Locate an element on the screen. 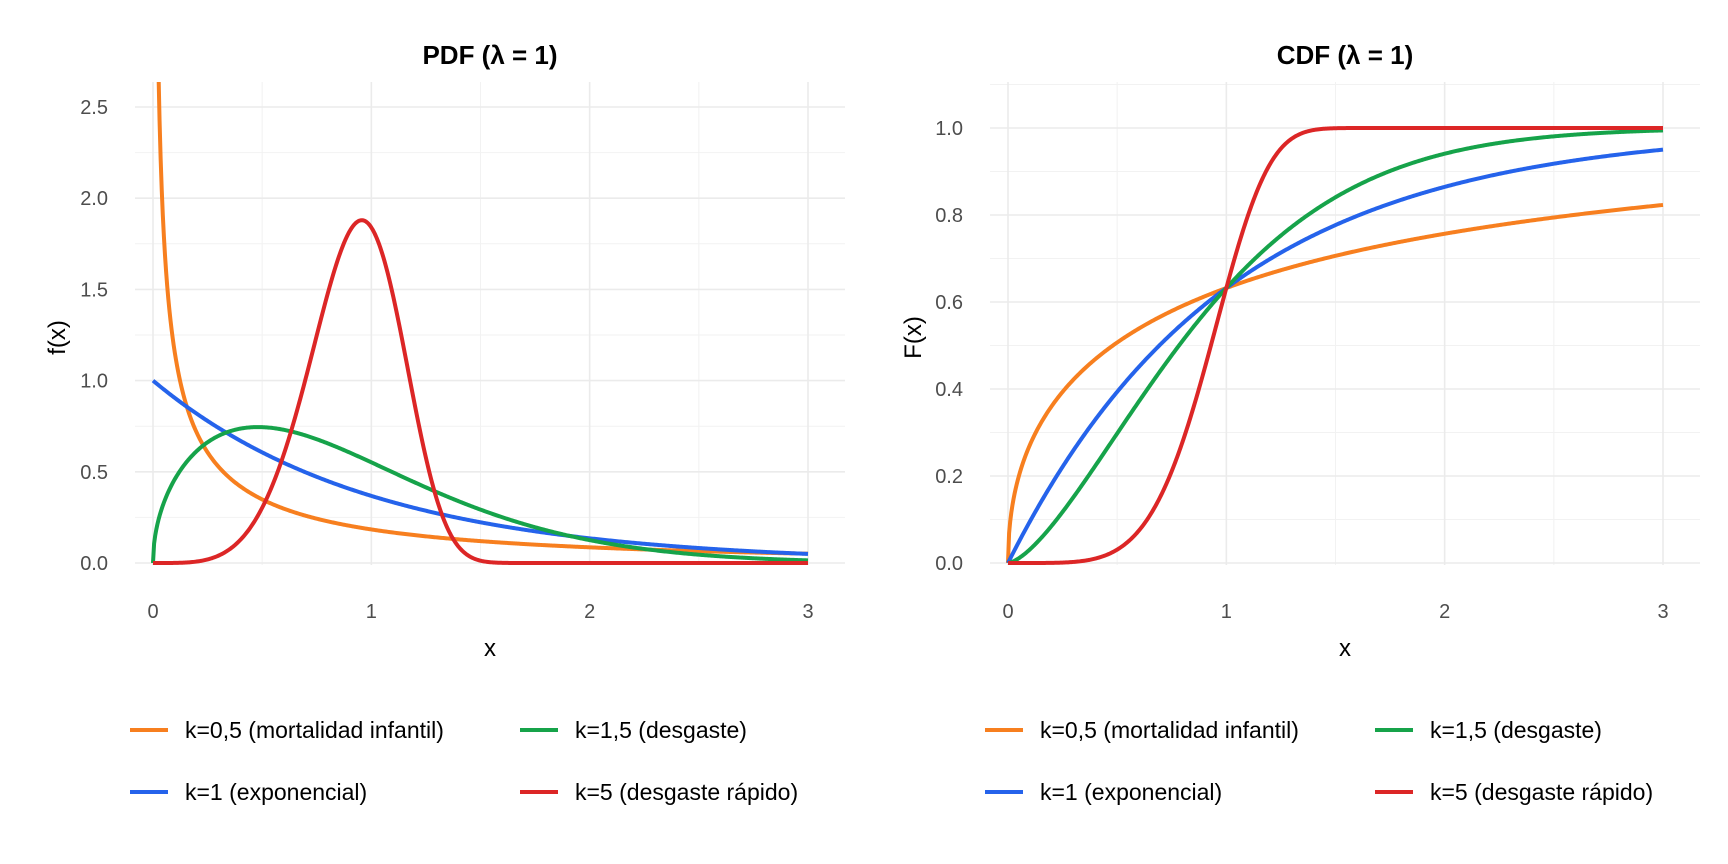 The width and height of the screenshot is (1728, 864). y-tick-label: 0.8 is located at coordinates (949, 216).